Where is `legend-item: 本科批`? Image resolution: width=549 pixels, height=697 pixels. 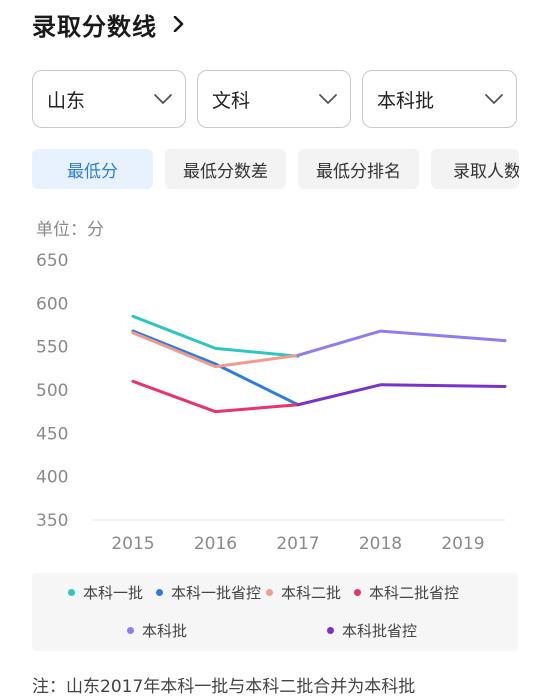
legend-item: 本科批 is located at coordinates (157, 630).